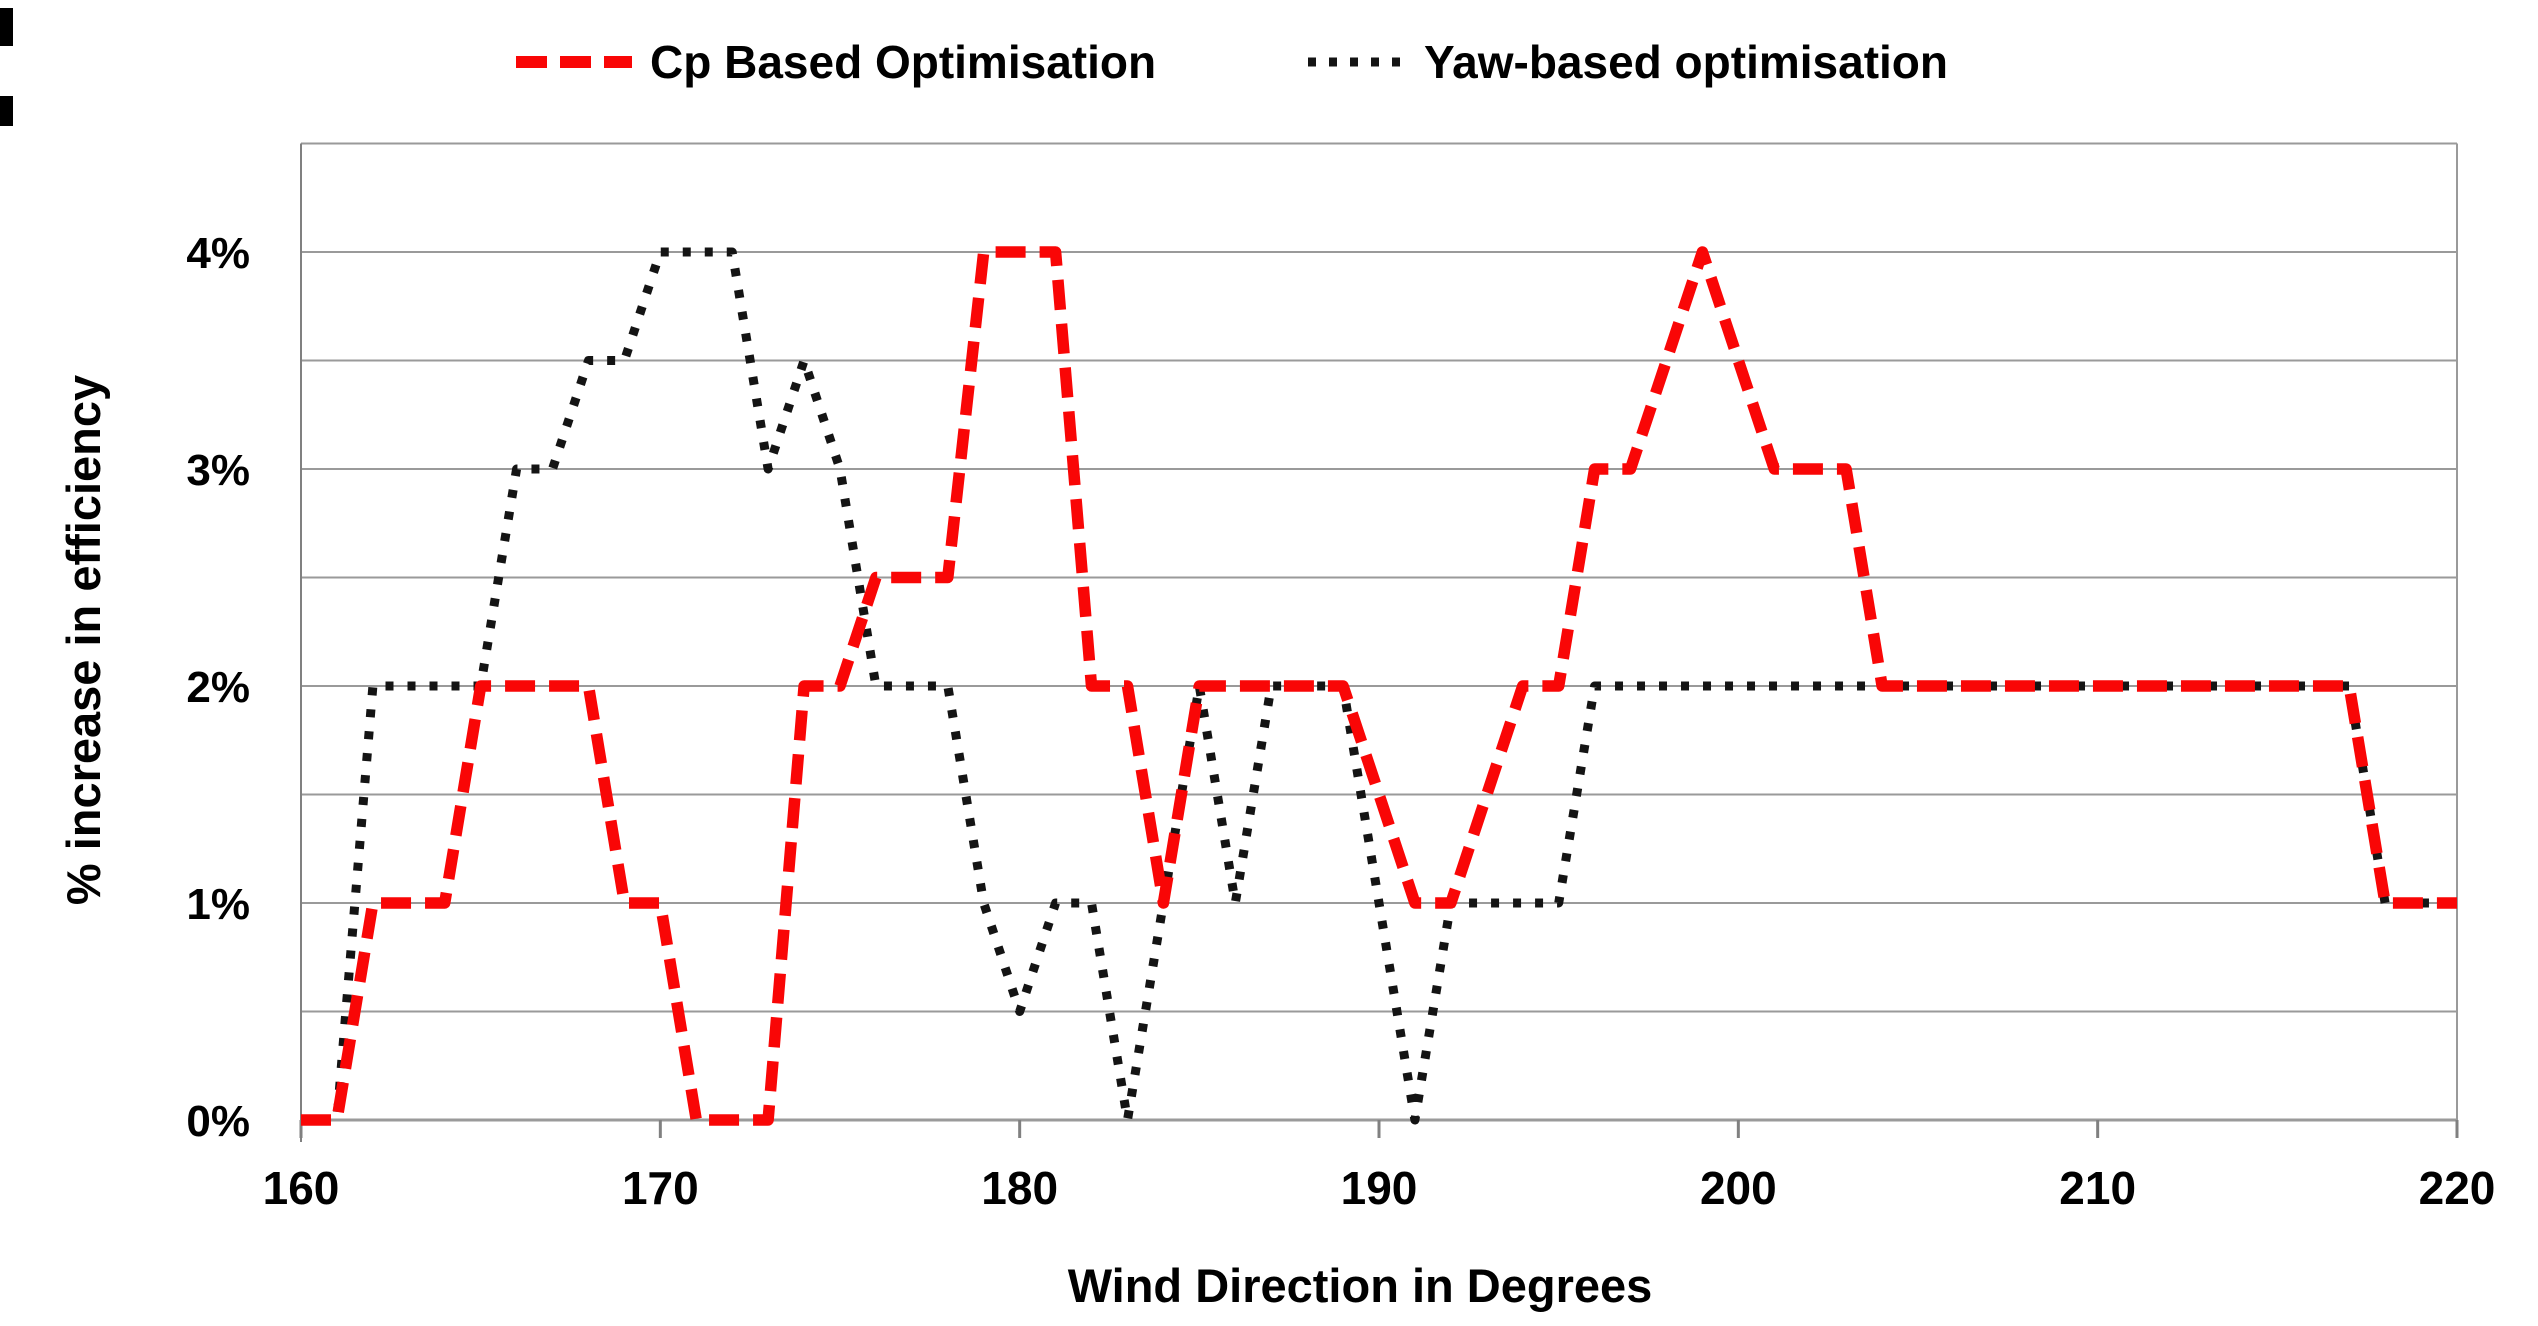 The image size is (2538, 1326). Describe the element at coordinates (218, 253) in the screenshot. I see `y-tick-label: 4%` at that location.